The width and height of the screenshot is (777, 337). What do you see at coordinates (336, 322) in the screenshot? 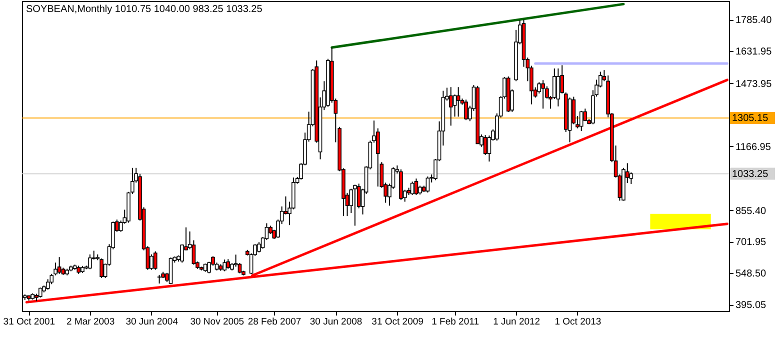
I see `x-tick-label: 30 Jun 2008` at bounding box center [336, 322].